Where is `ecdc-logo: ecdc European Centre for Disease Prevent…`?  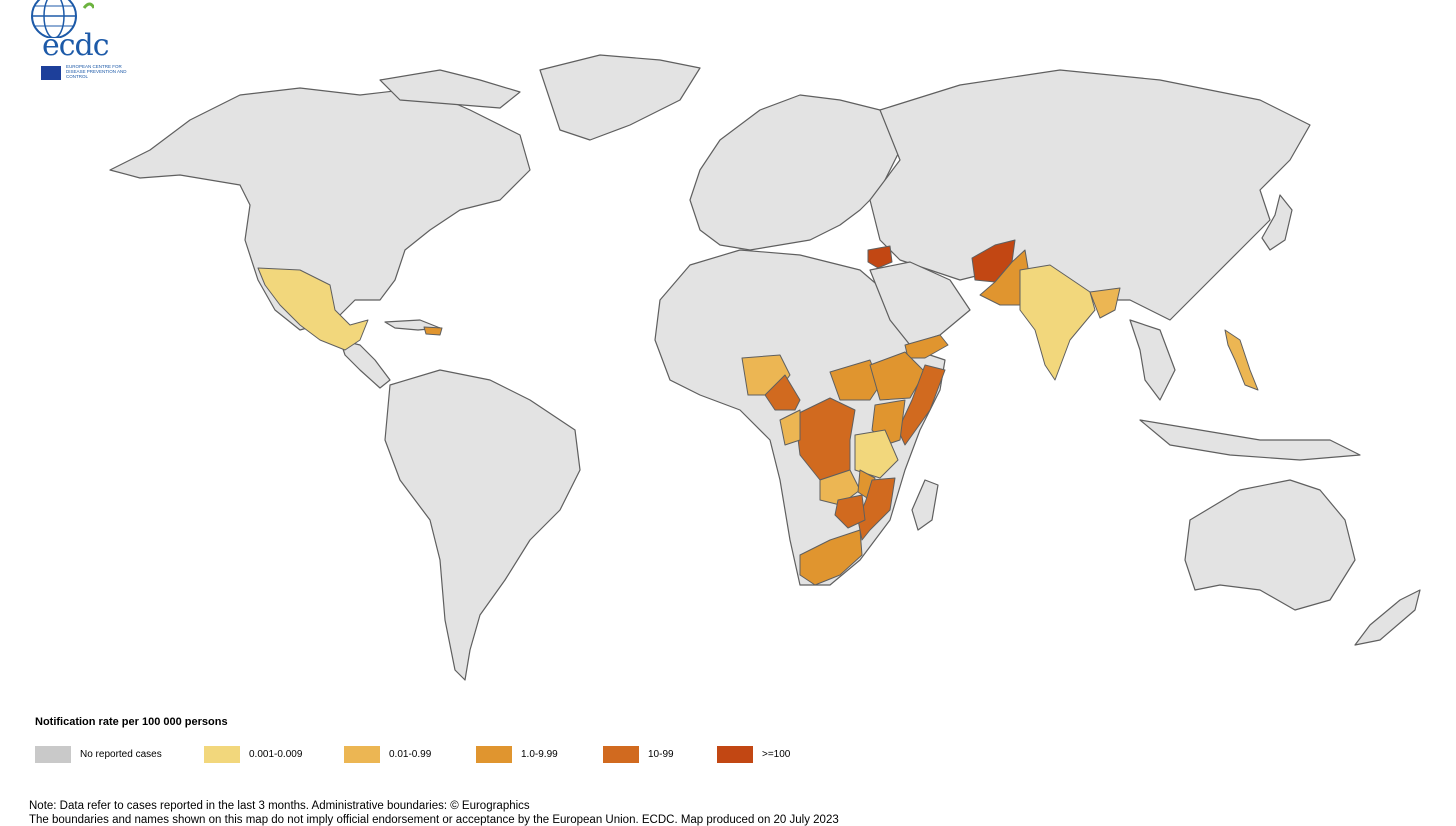
ecdc-logo: ecdc European Centre for Disease Prevent… is located at coordinates (68, 43).